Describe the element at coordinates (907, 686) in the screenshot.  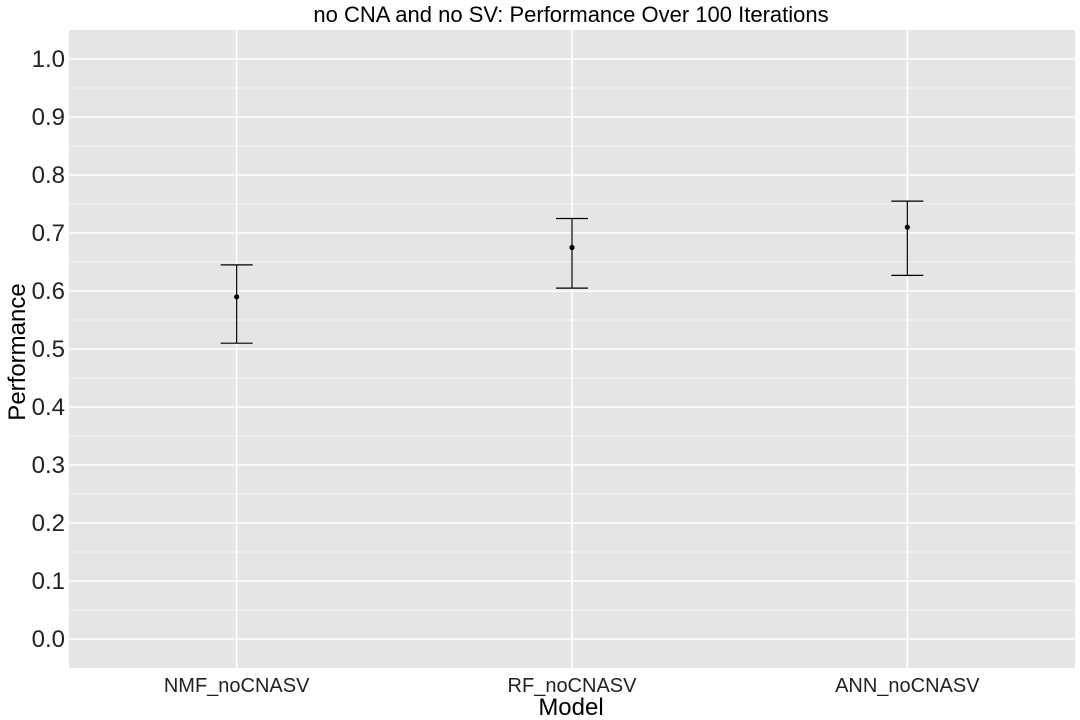
I see `x-tick-label: ANN_noCNASV` at that location.